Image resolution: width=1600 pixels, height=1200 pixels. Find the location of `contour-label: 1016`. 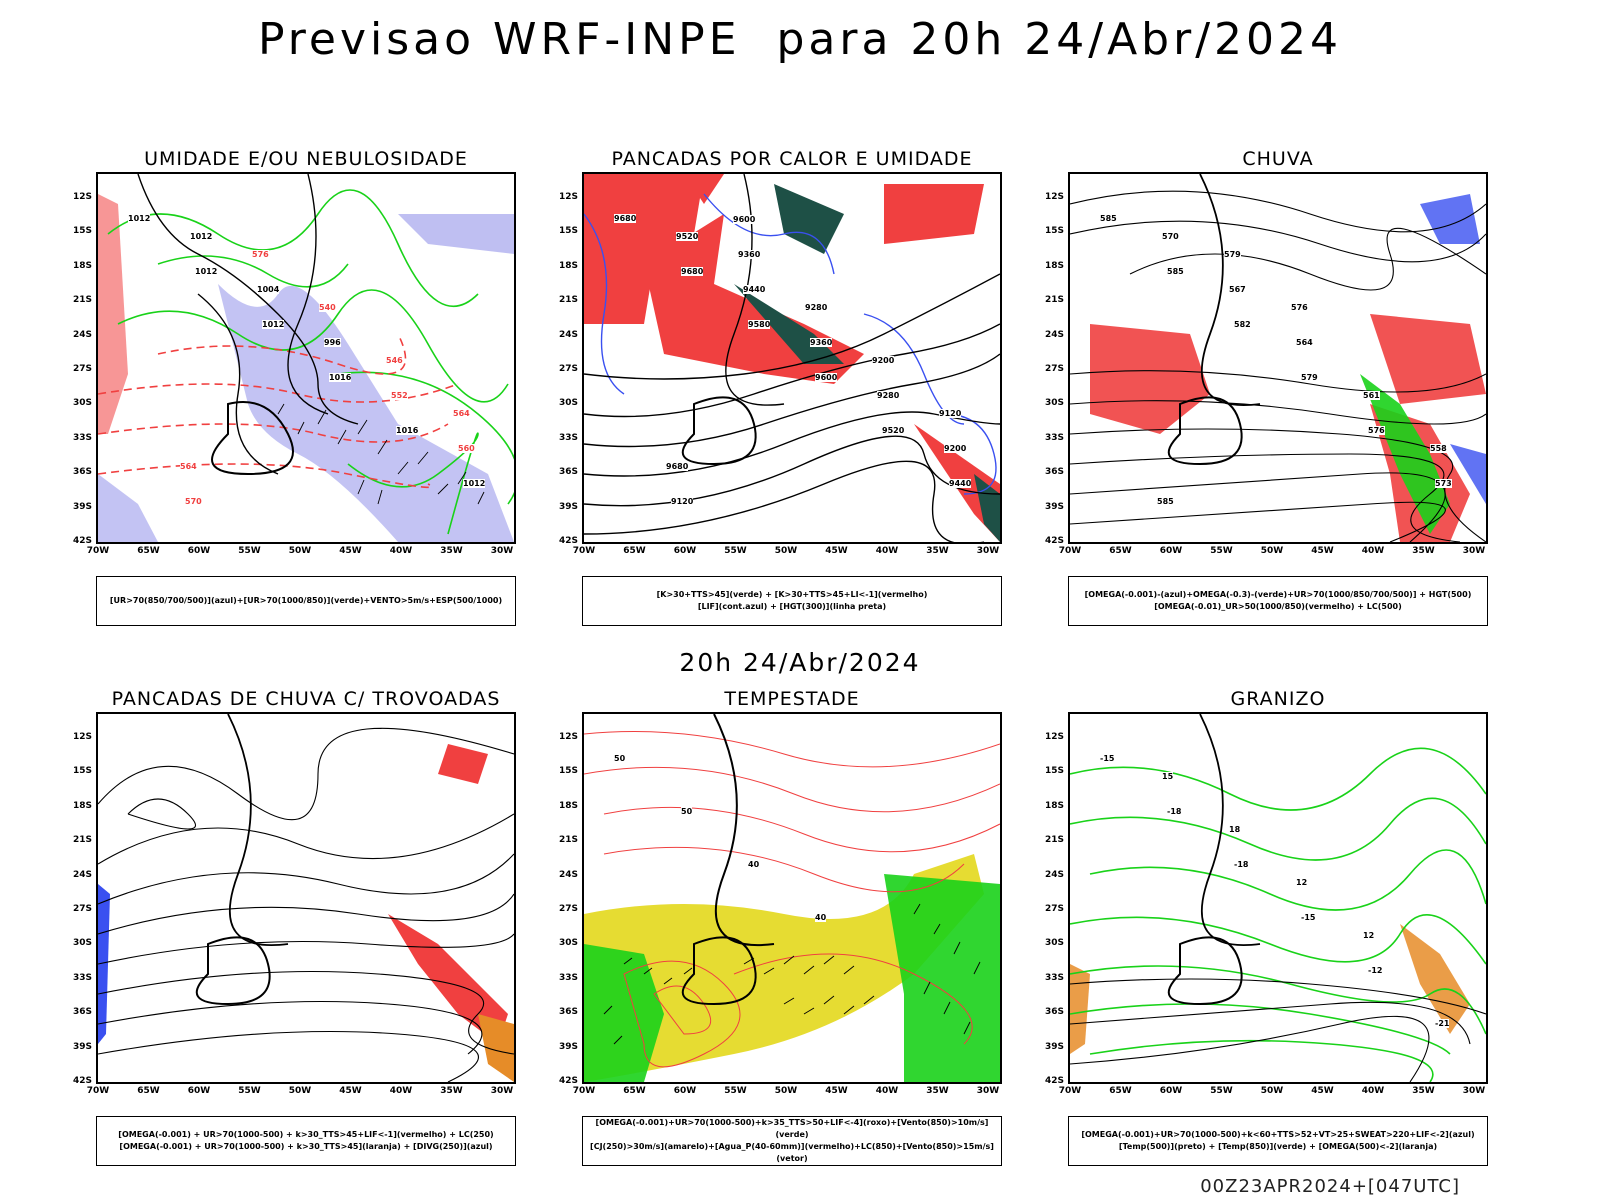

contour-label: 1016 is located at coordinates (340, 377).